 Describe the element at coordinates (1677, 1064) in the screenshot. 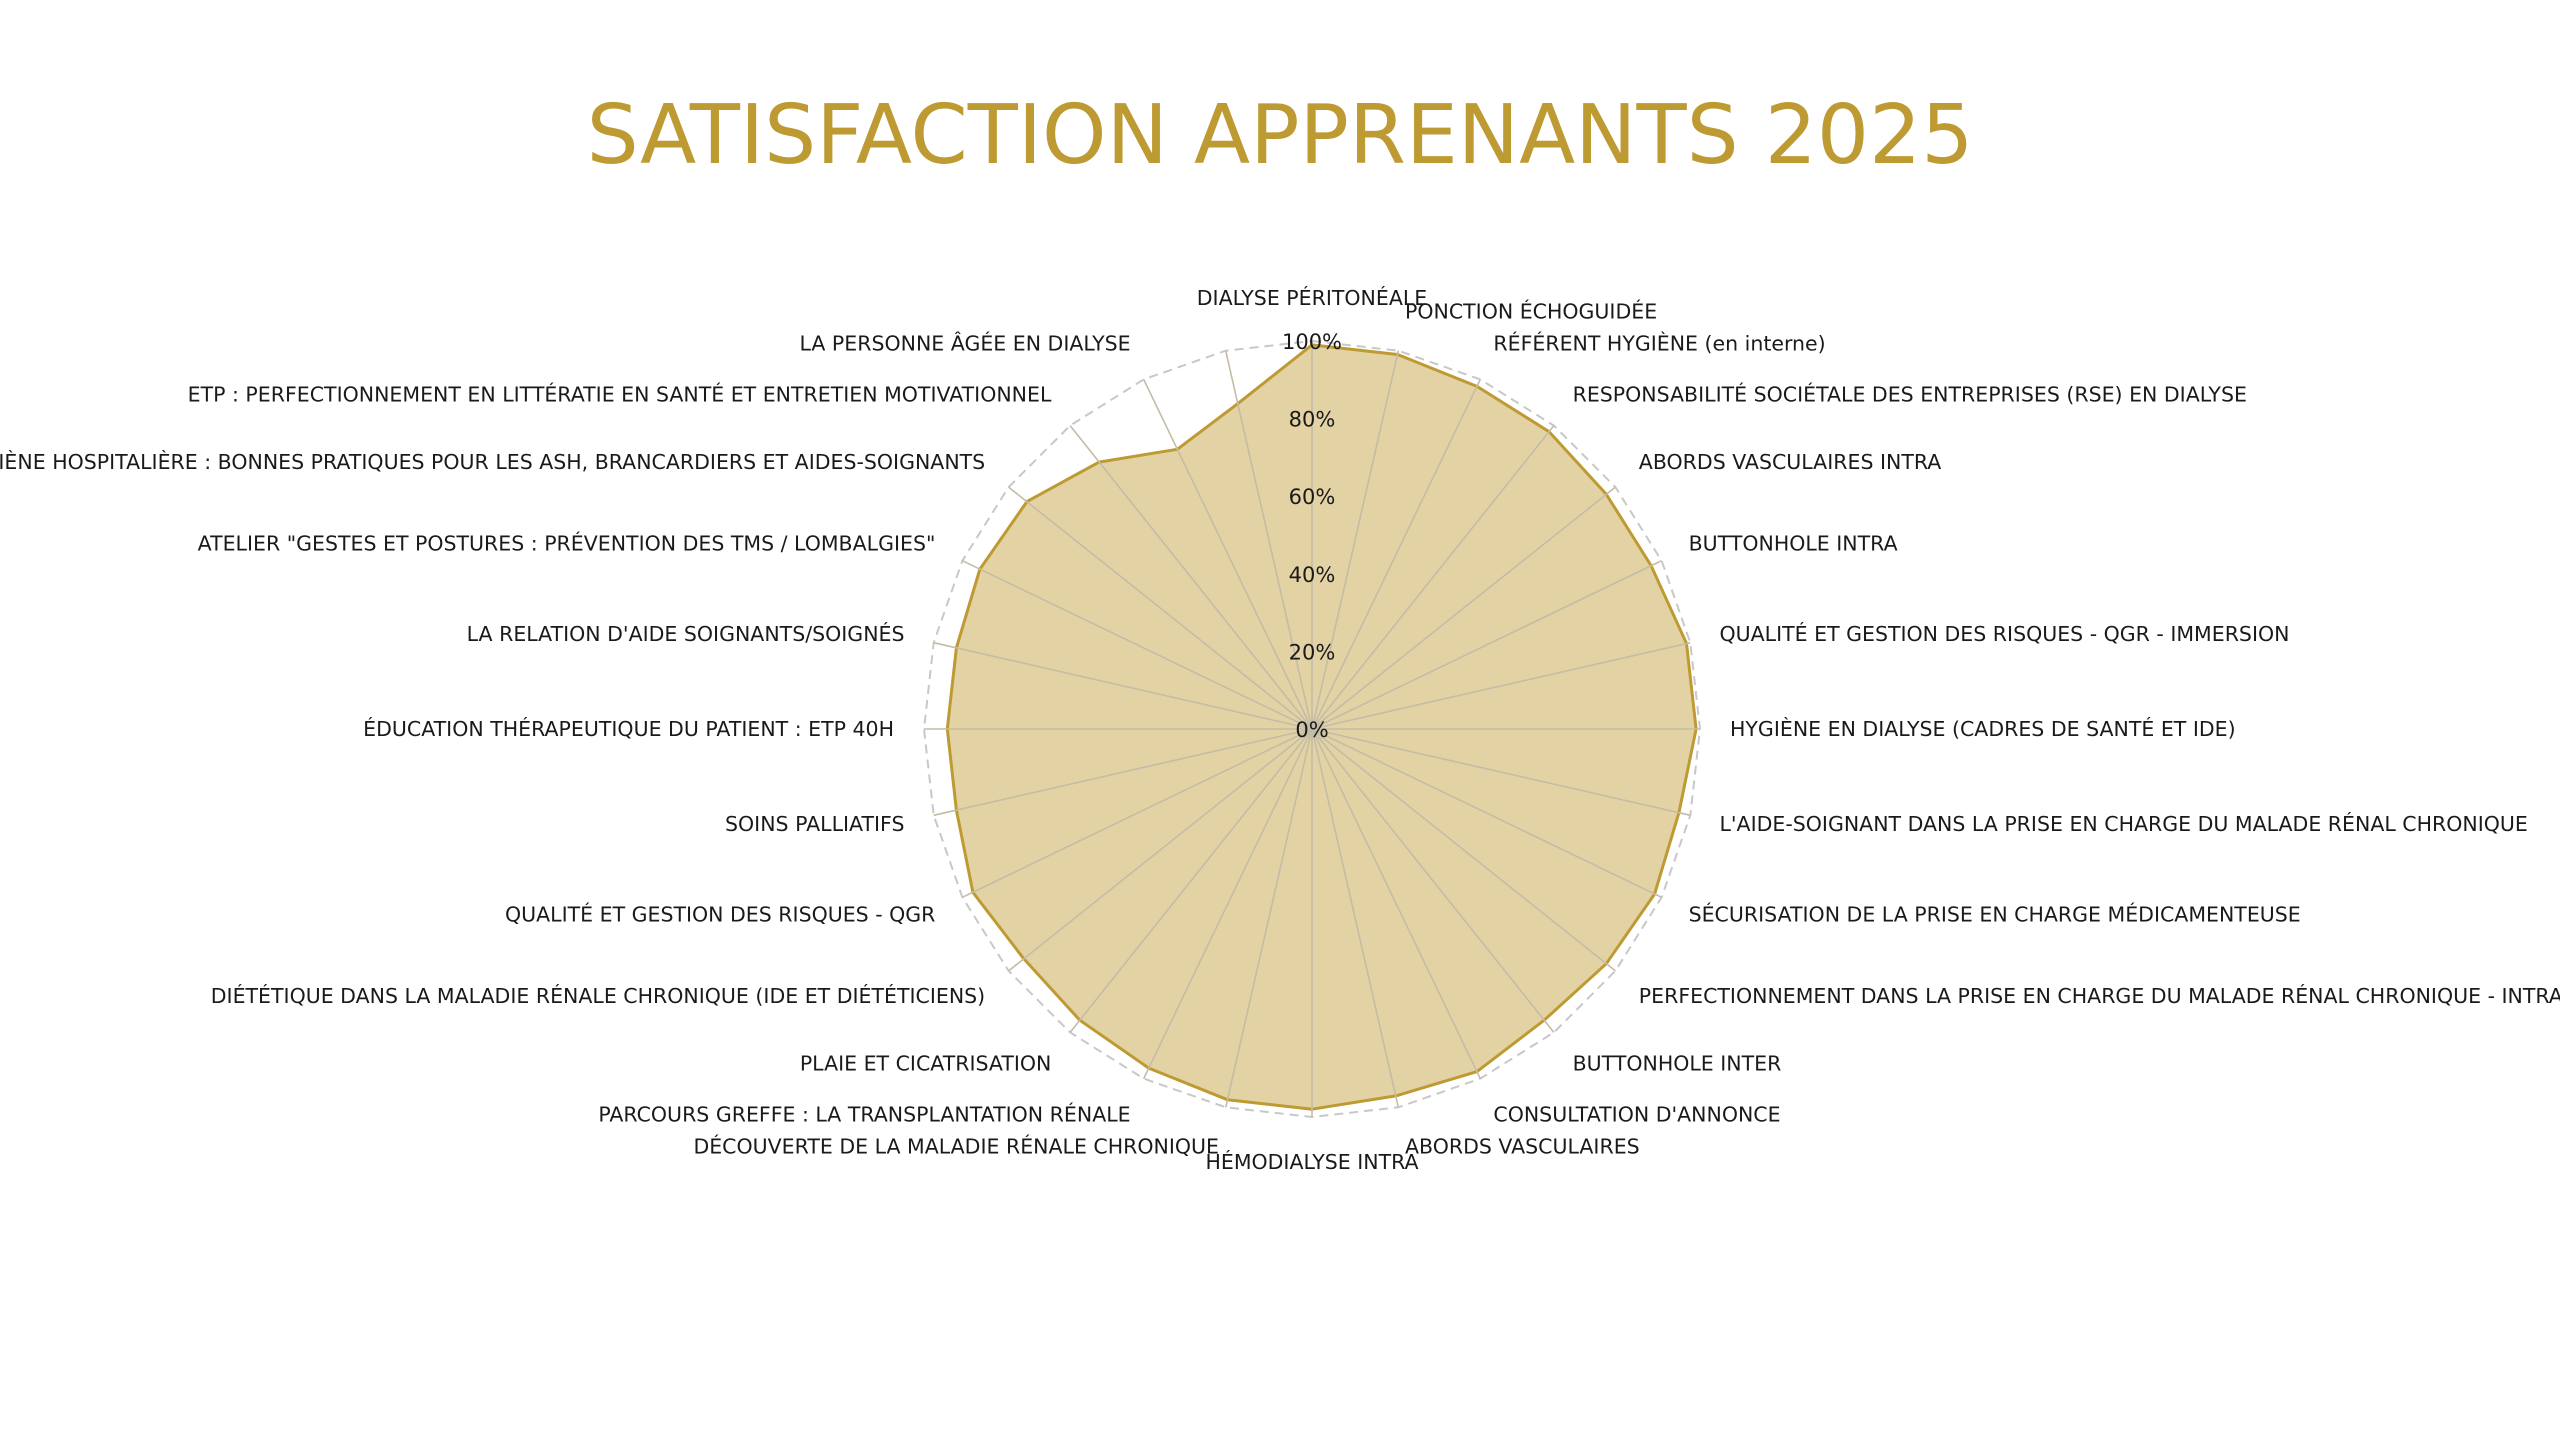

I see `category-label-11: BUTTONHOLE INTER` at that location.